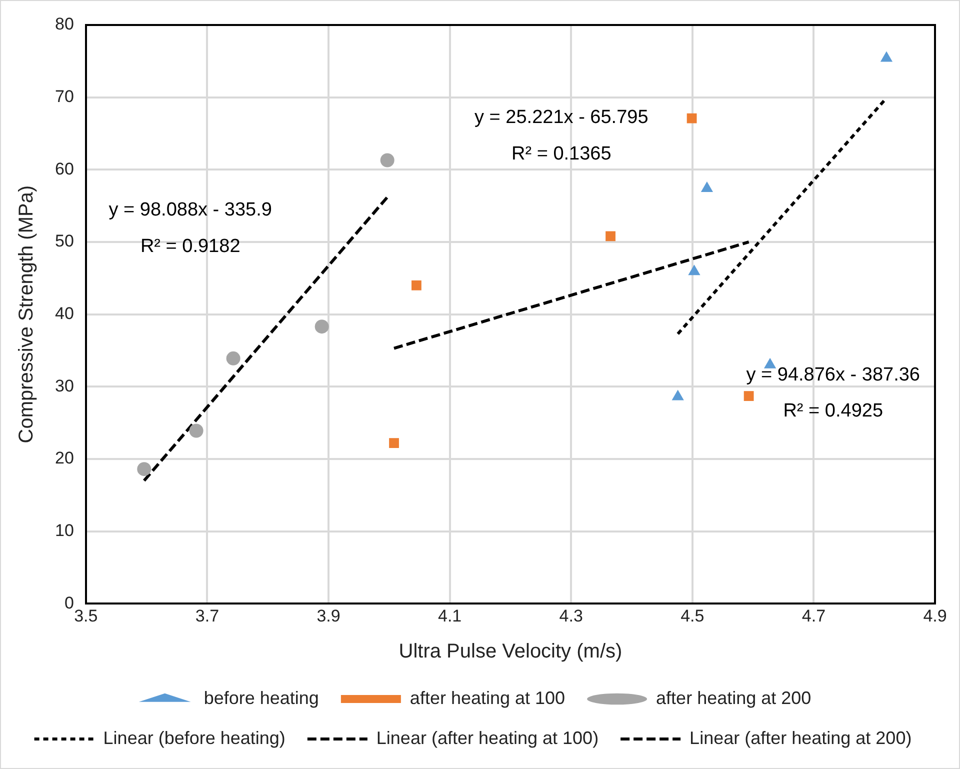  Describe the element at coordinates (510, 651) in the screenshot. I see `x-axis-title: Ultra Pulse Velocity (m/s)` at that location.